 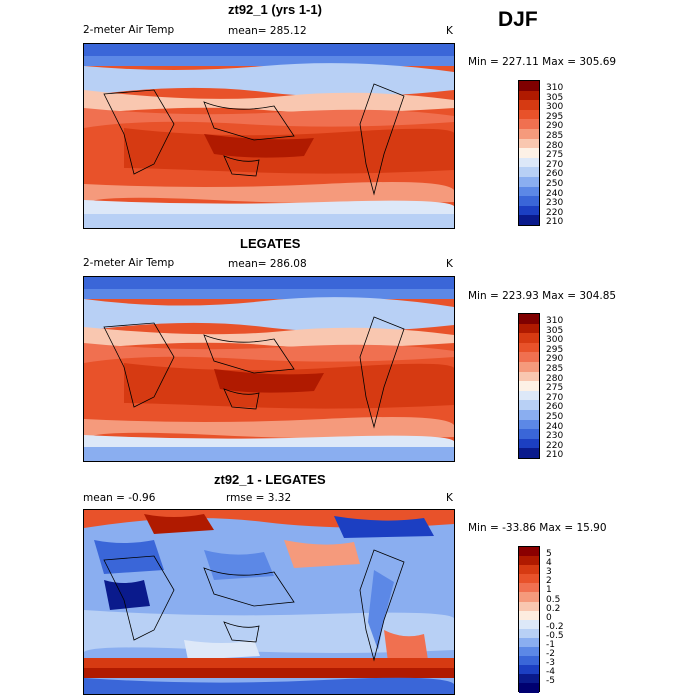 I want to click on panel-3-map, so click(x=269, y=602).